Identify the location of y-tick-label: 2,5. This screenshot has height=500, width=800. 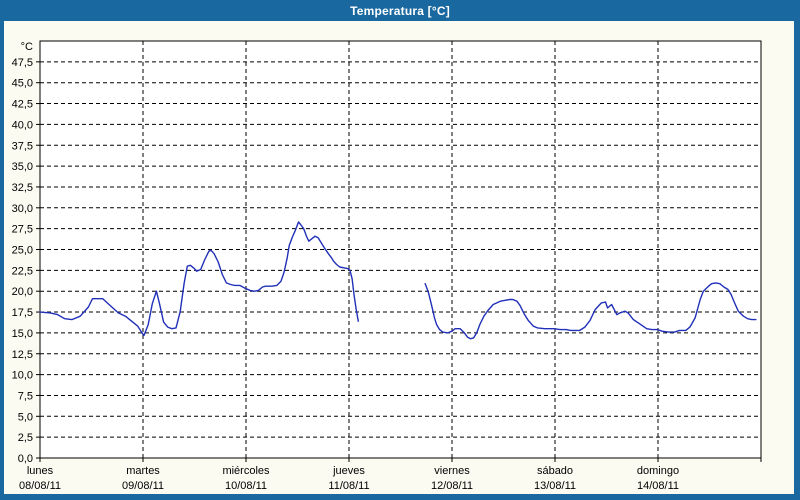
(25, 438).